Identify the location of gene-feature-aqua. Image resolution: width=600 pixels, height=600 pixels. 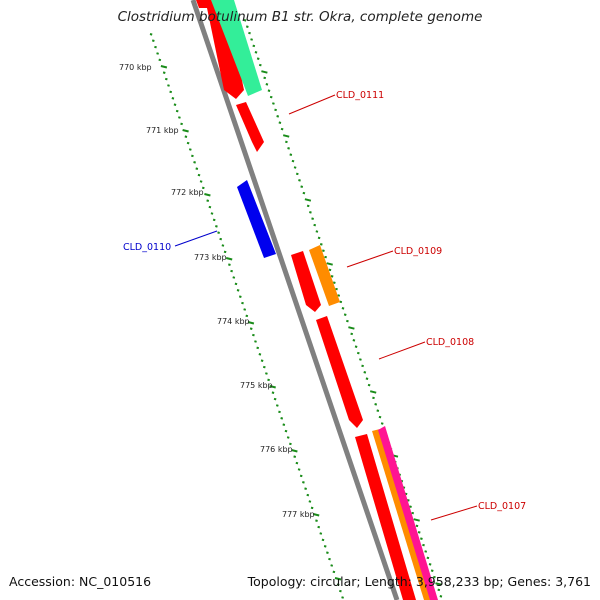
(236, 48).